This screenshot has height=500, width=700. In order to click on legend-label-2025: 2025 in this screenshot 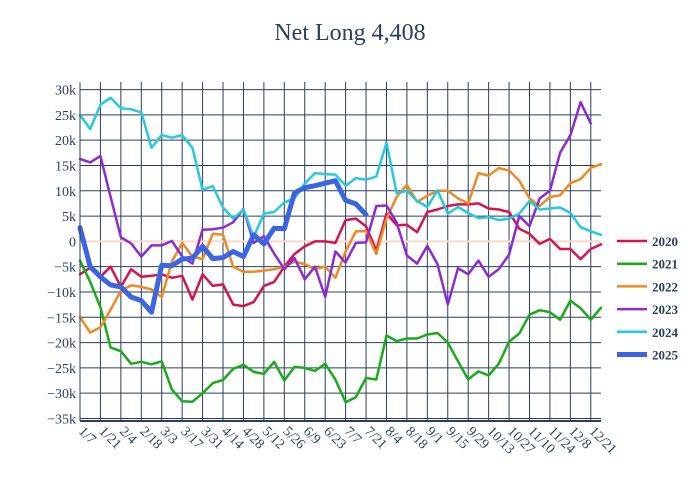, I will do `click(665, 355)`.